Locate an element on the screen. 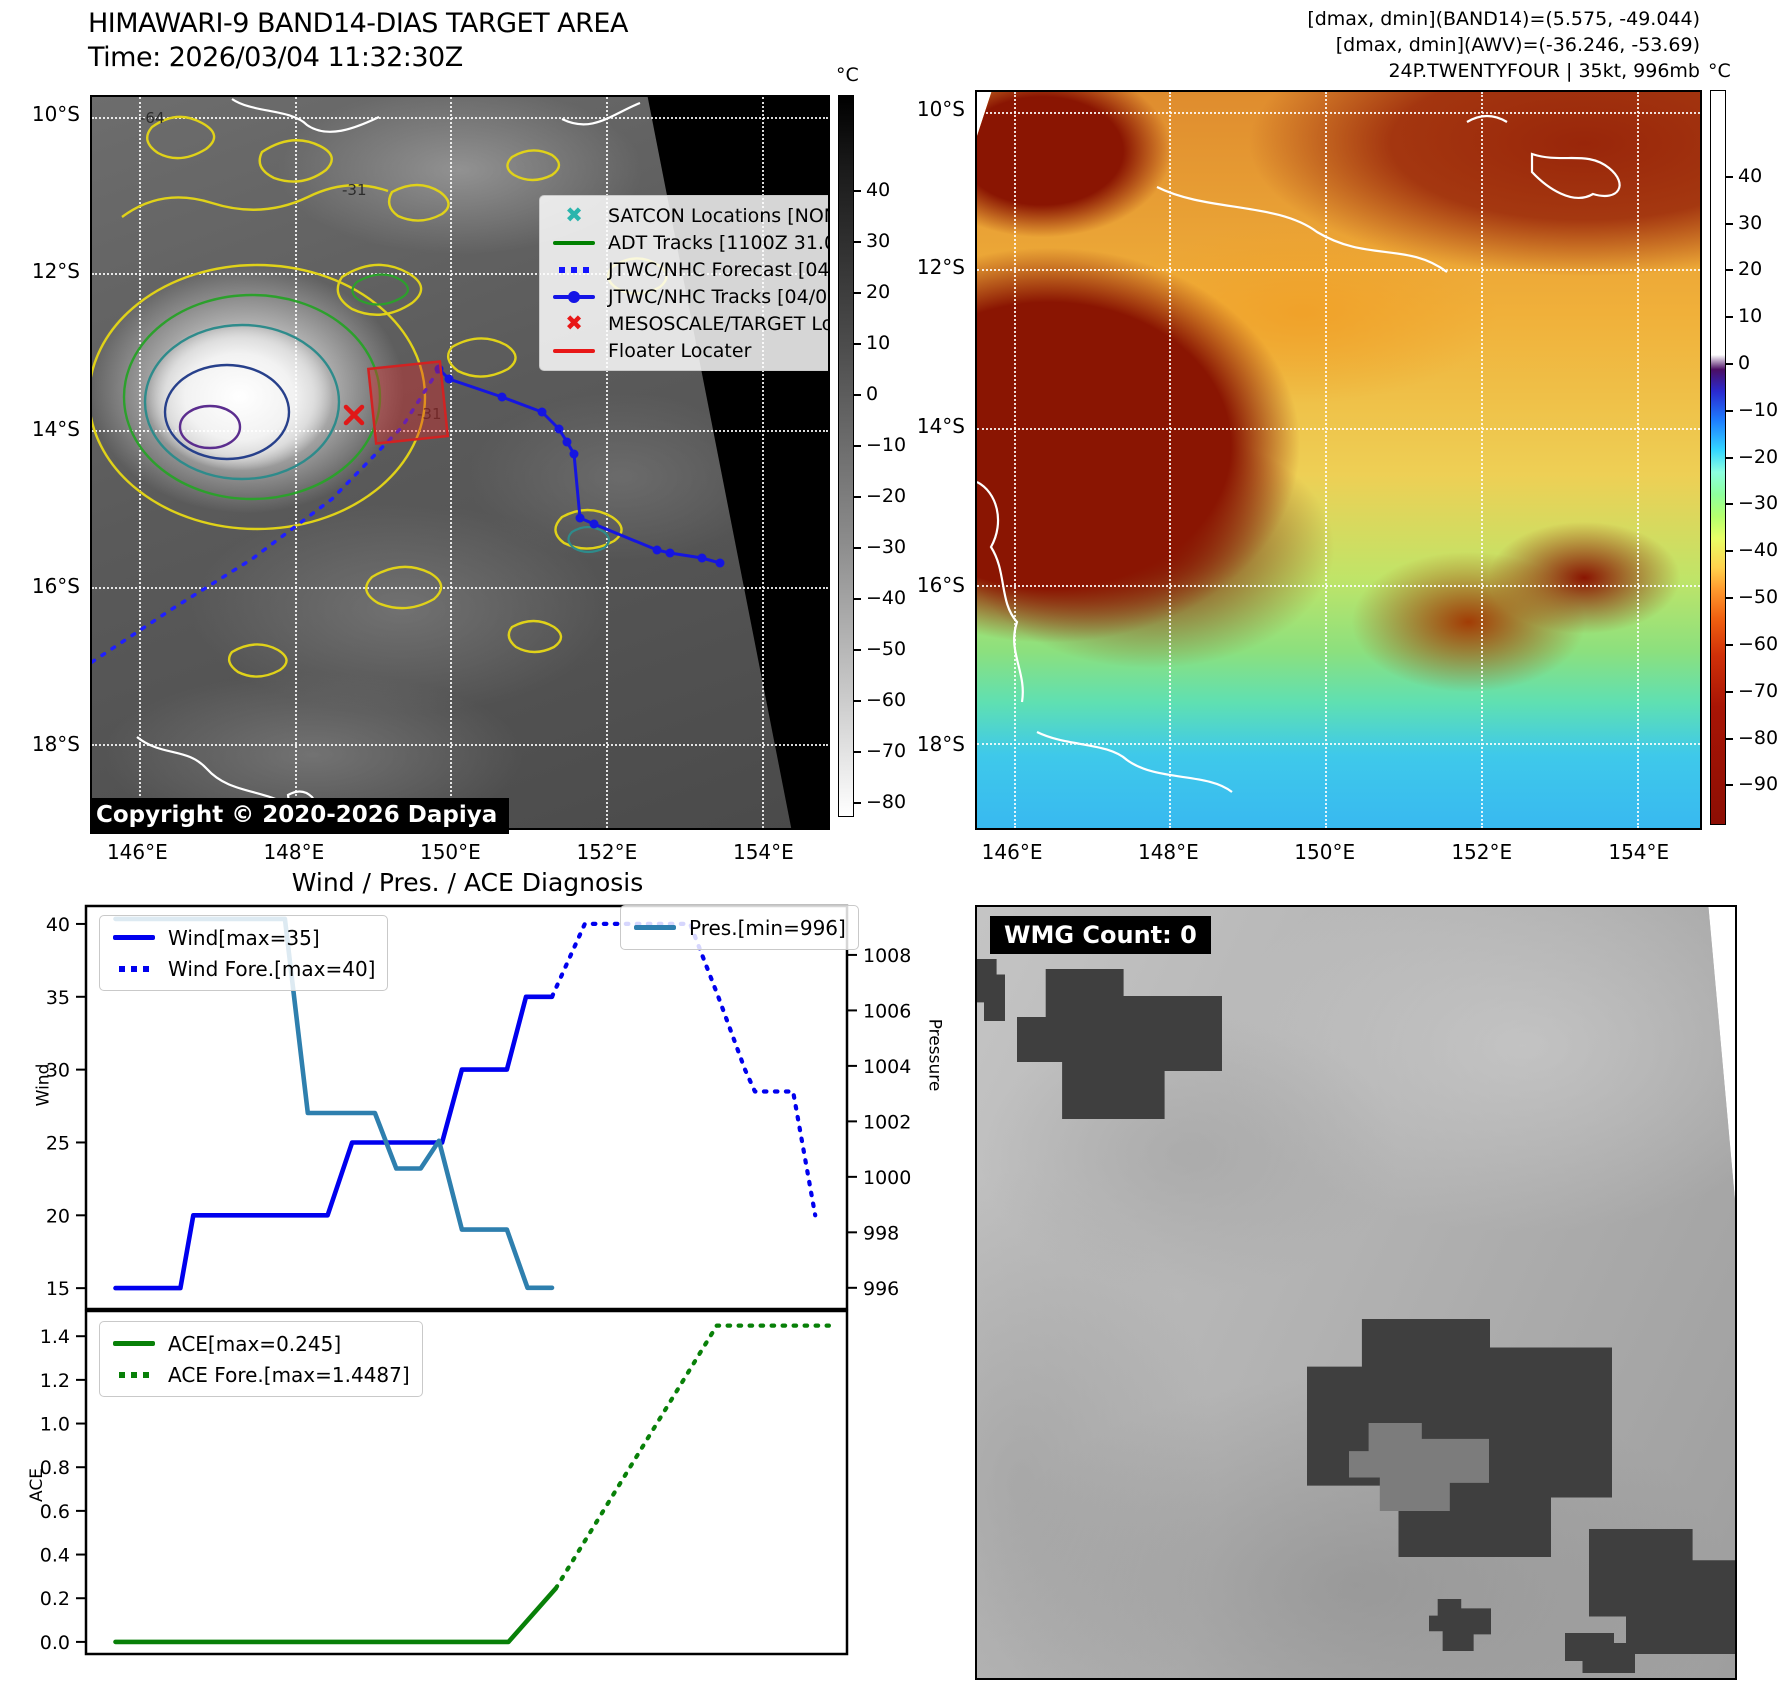  awv-ytick-label: 14°S is located at coordinates (940, 426).